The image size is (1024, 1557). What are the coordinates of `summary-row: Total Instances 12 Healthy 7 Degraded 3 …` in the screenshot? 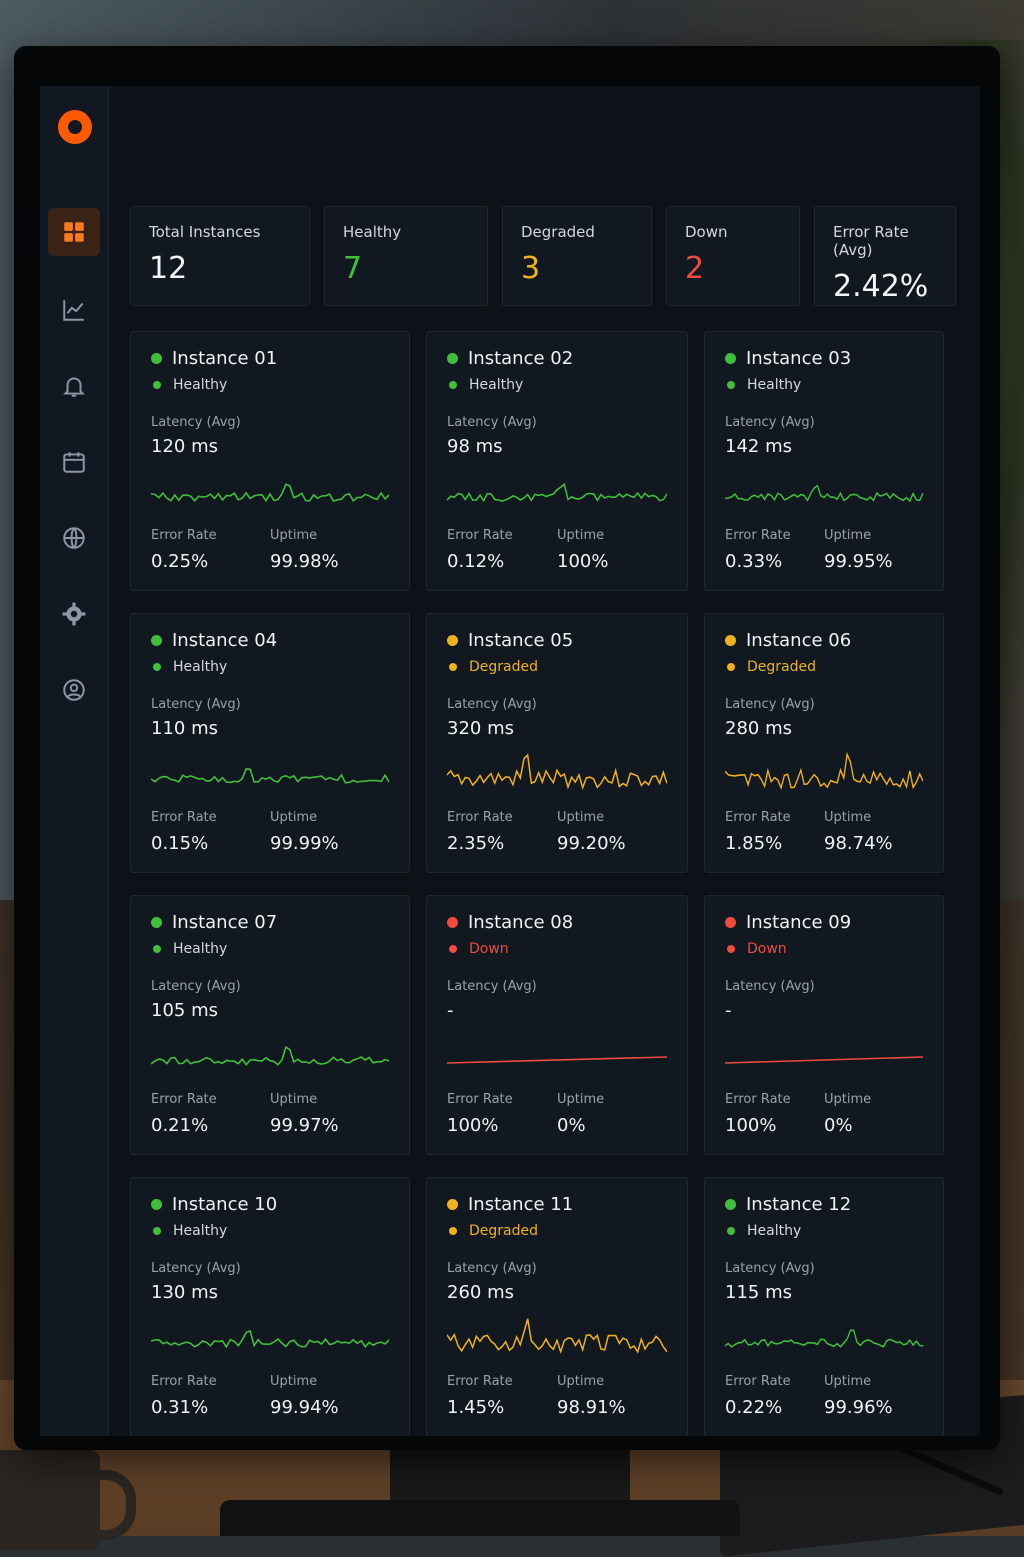 It's located at (543, 261).